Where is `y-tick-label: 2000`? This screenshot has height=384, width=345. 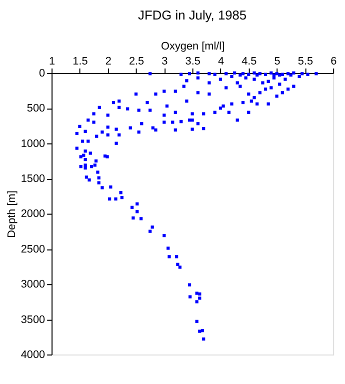 y-tick-label: 2000 is located at coordinates (33, 214).